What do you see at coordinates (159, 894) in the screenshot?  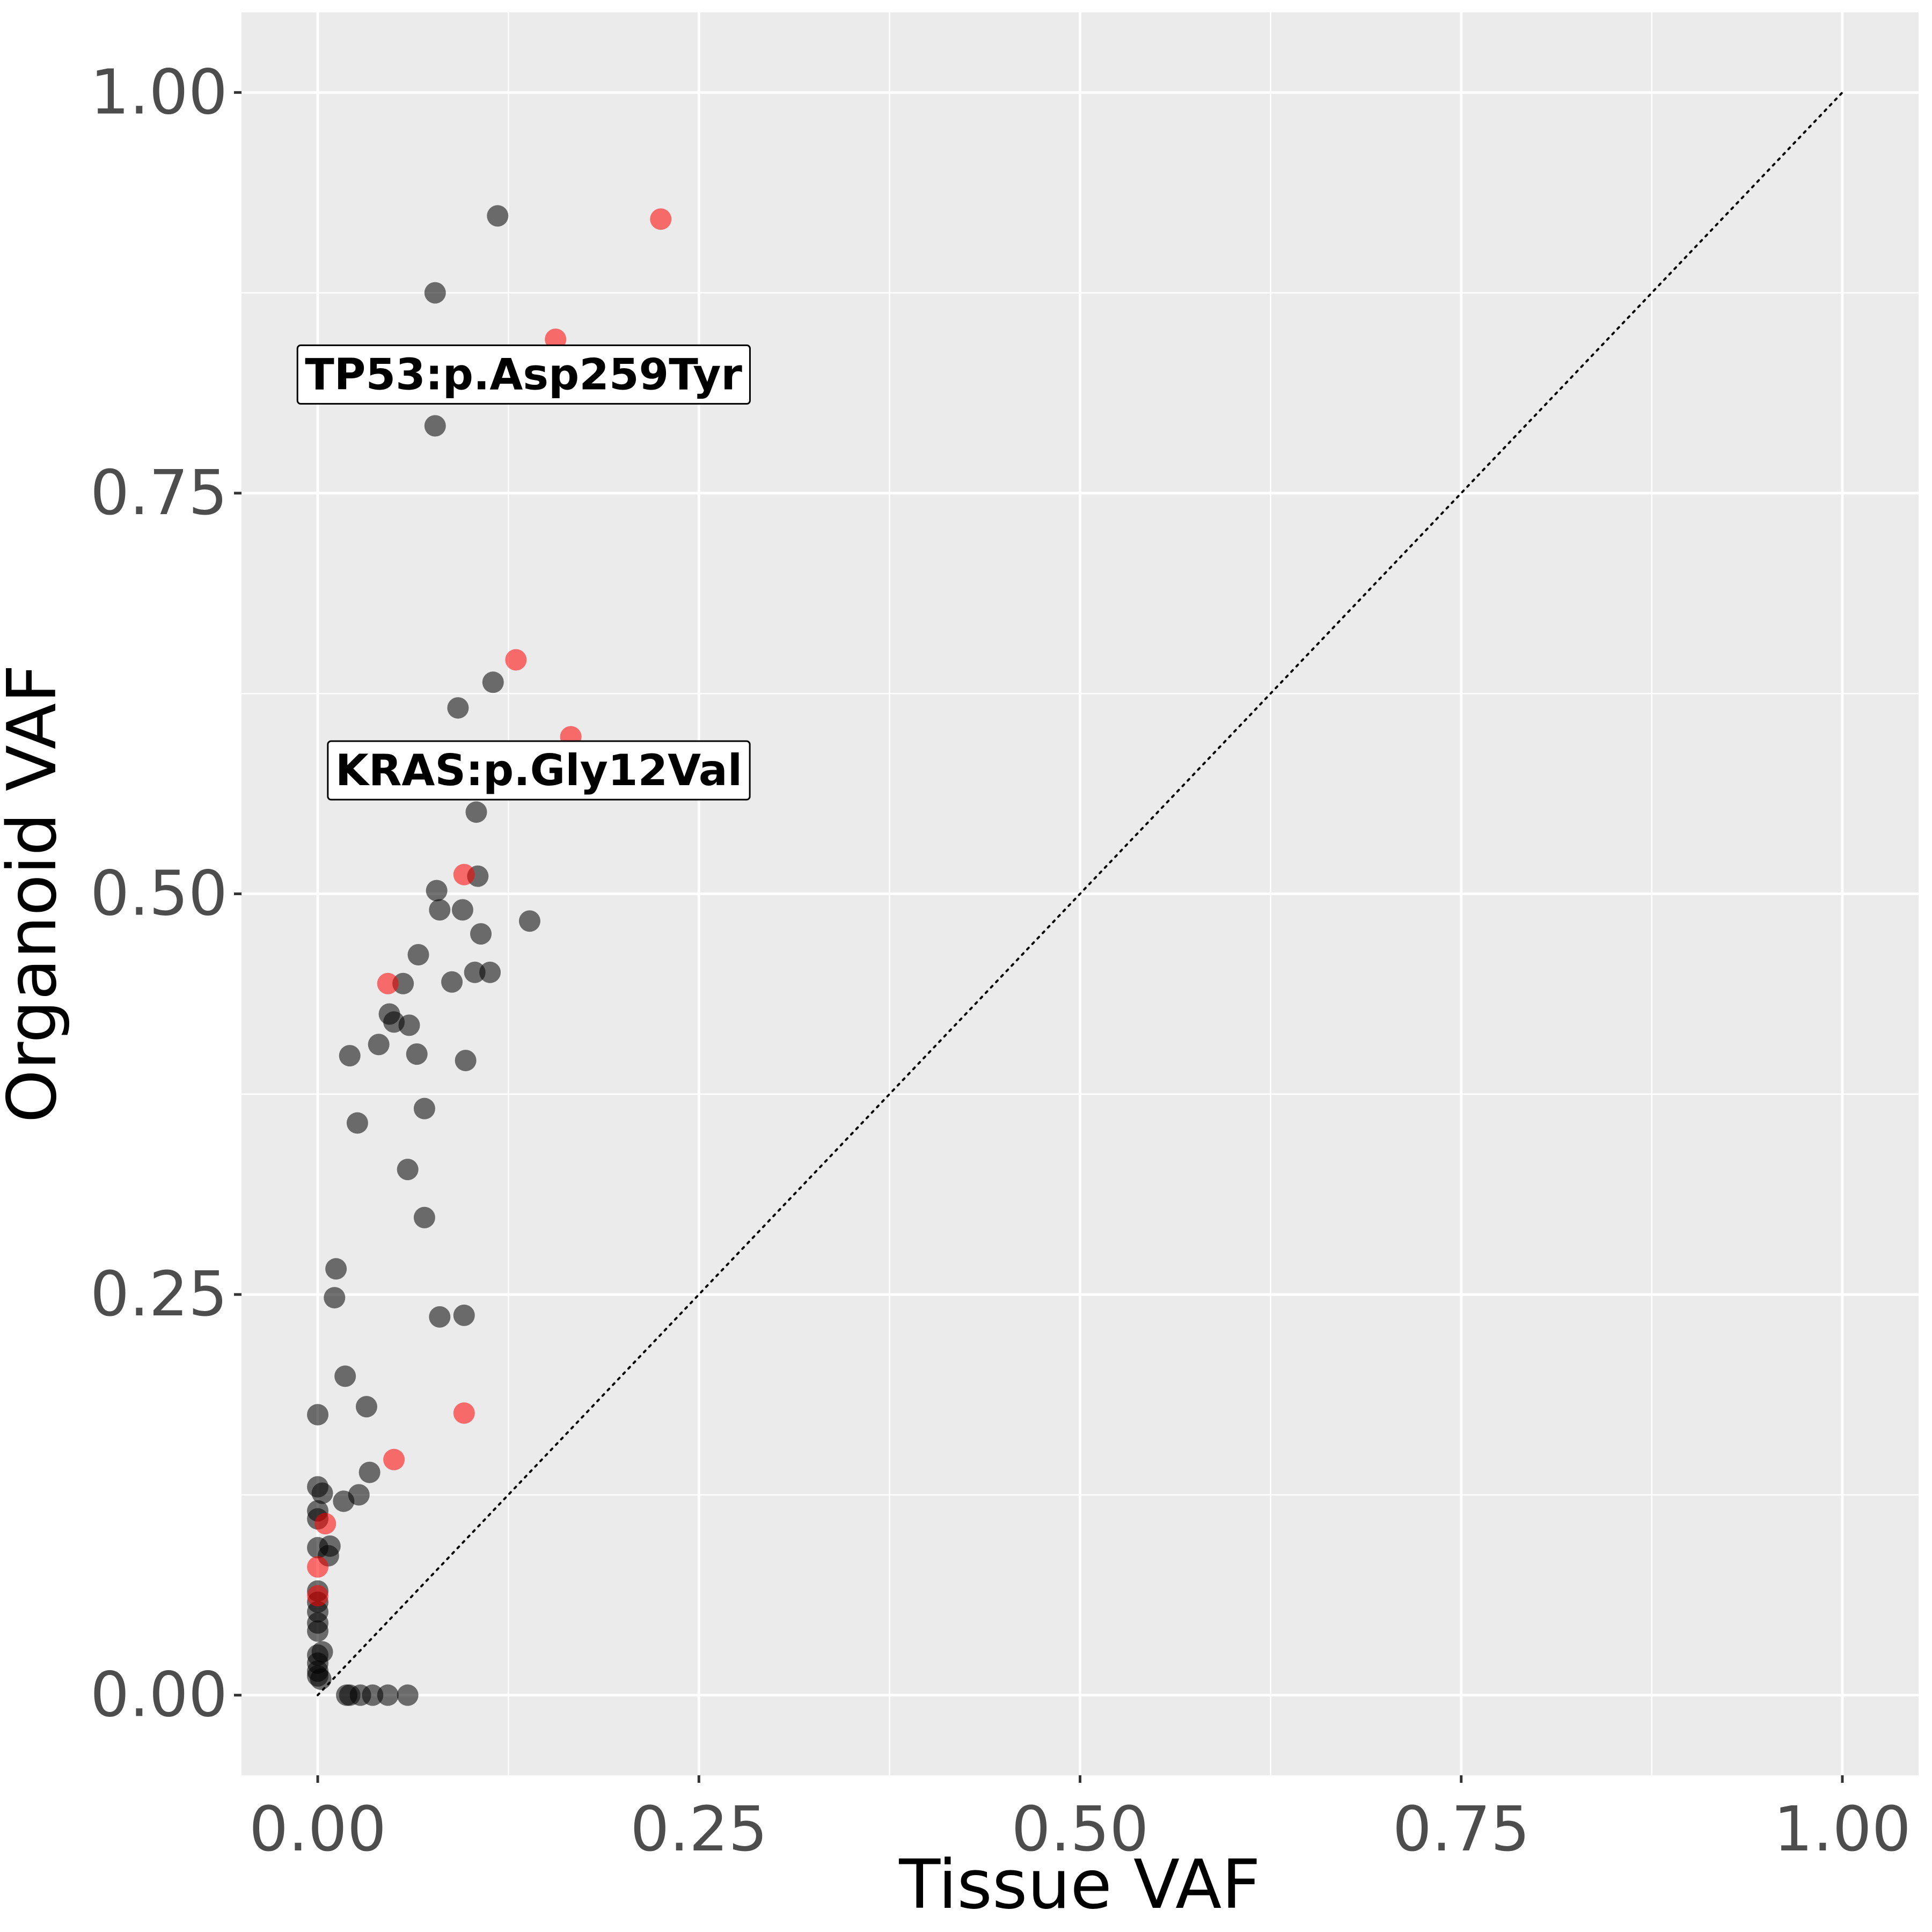 I see `y-tick-label: 0.50` at bounding box center [159, 894].